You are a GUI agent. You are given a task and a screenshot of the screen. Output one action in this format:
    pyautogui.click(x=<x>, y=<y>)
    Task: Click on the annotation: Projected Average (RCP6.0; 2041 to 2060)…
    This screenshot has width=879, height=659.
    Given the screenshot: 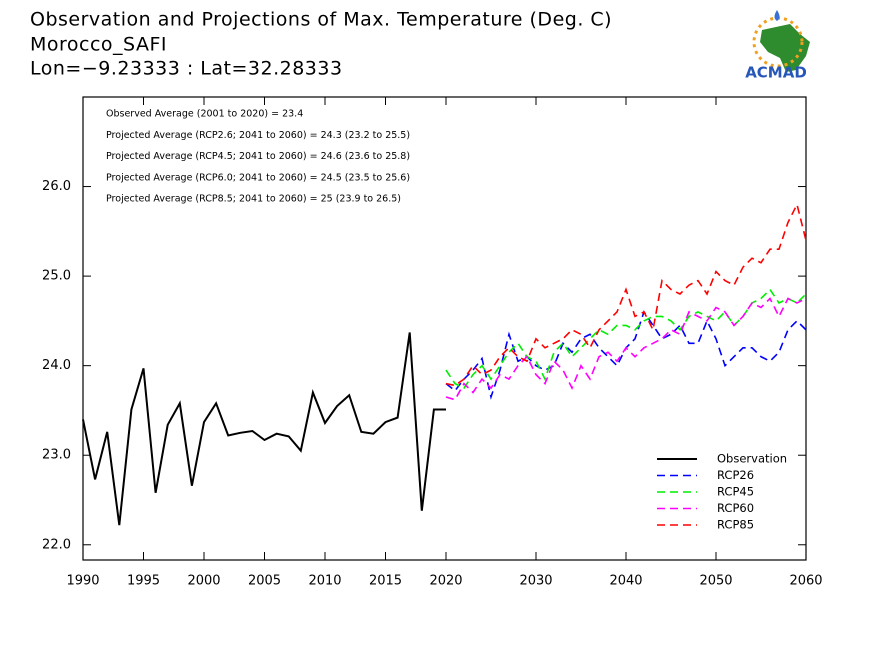 What is the action you would take?
    pyautogui.click(x=258, y=177)
    